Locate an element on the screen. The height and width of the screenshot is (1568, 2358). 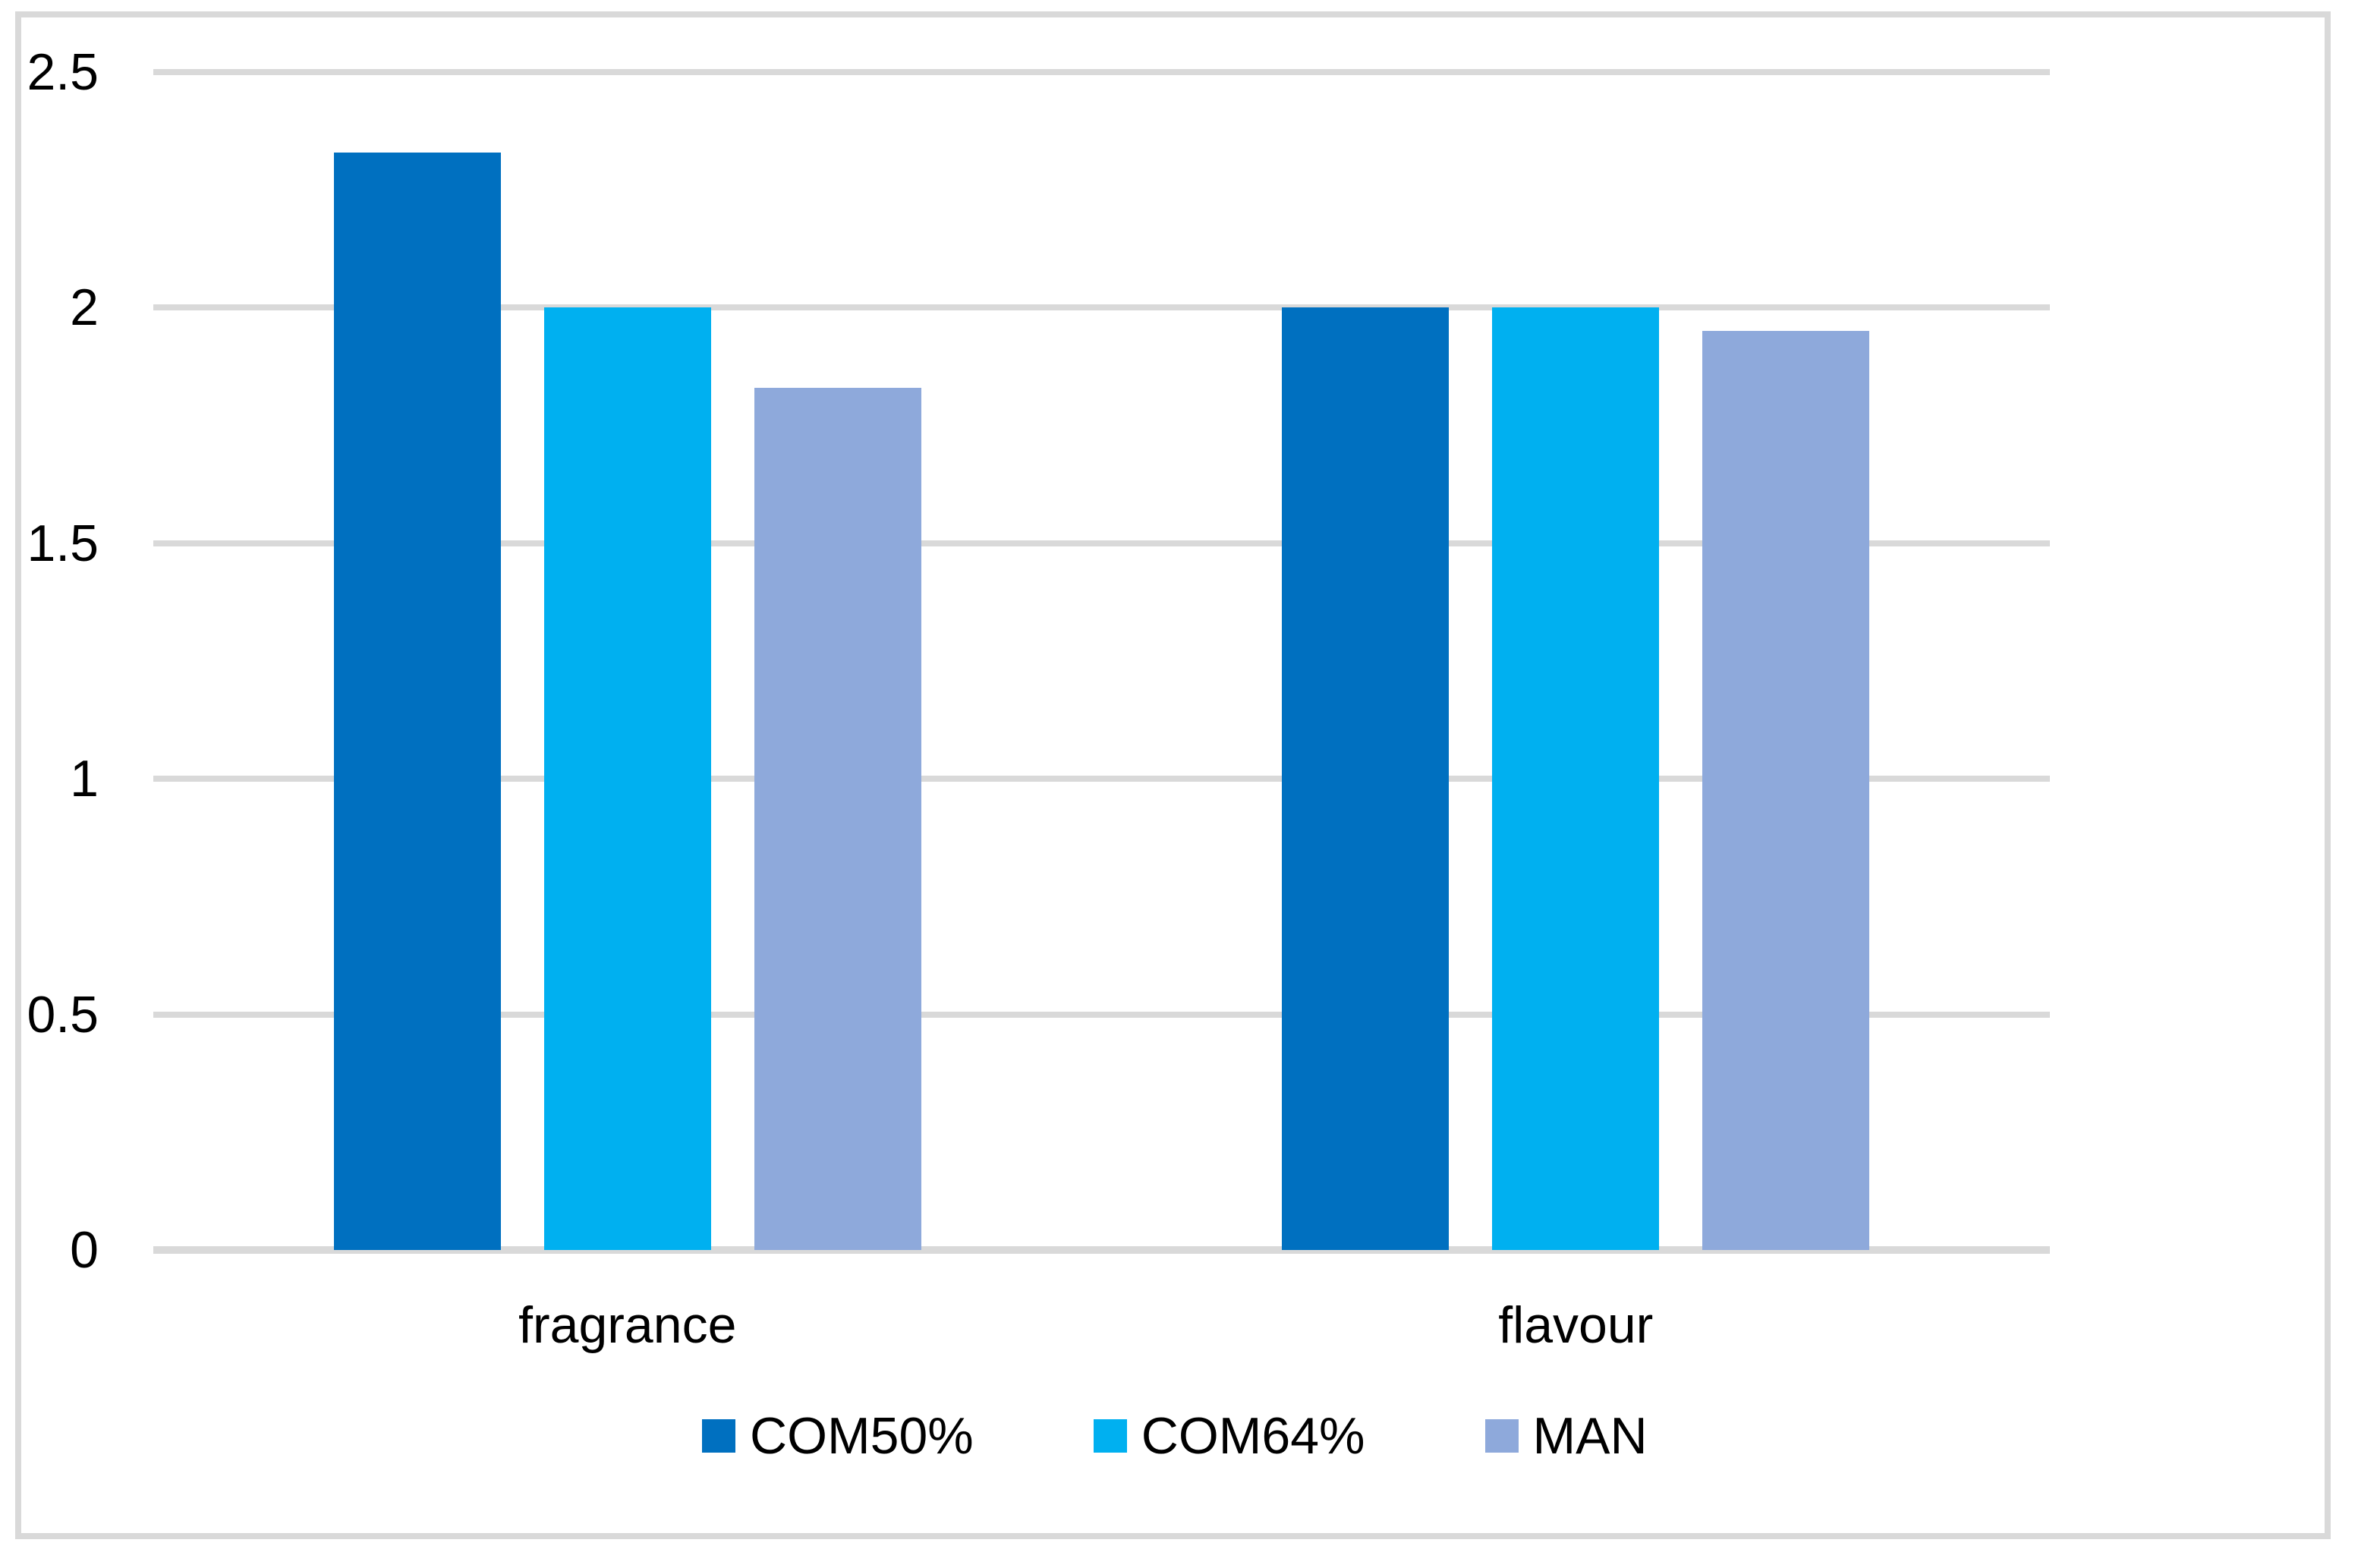
y-tick-label-2-5: 2.5 is located at coordinates (63, 72).